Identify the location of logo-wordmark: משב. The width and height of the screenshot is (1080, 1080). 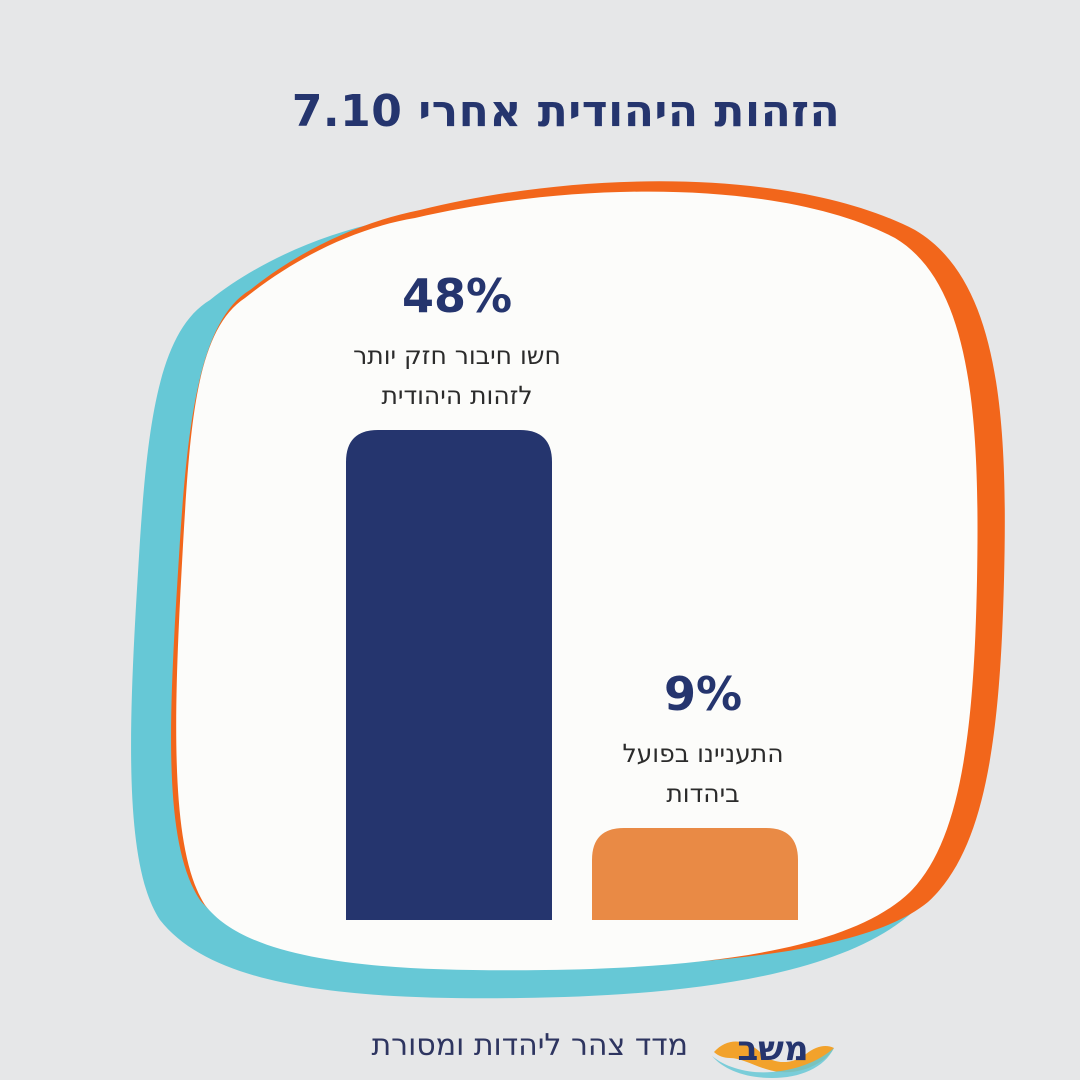
(772, 1049).